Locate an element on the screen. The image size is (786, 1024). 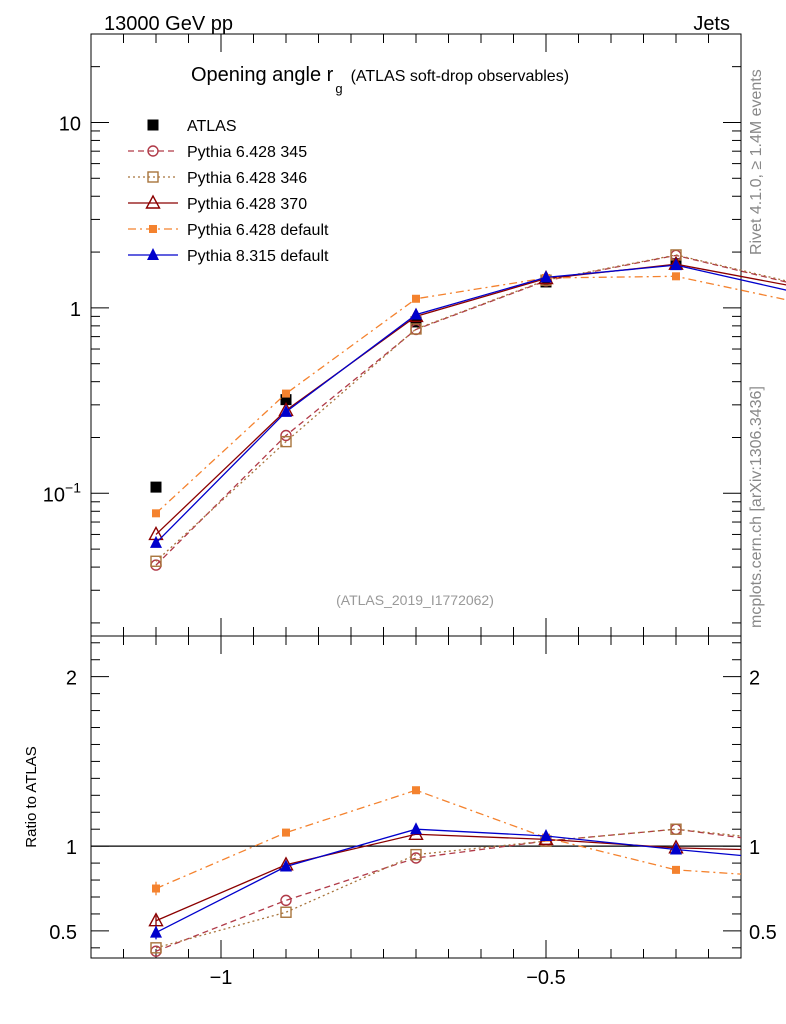
ratio-y-tick-label: 1 is located at coordinates (71, 848).